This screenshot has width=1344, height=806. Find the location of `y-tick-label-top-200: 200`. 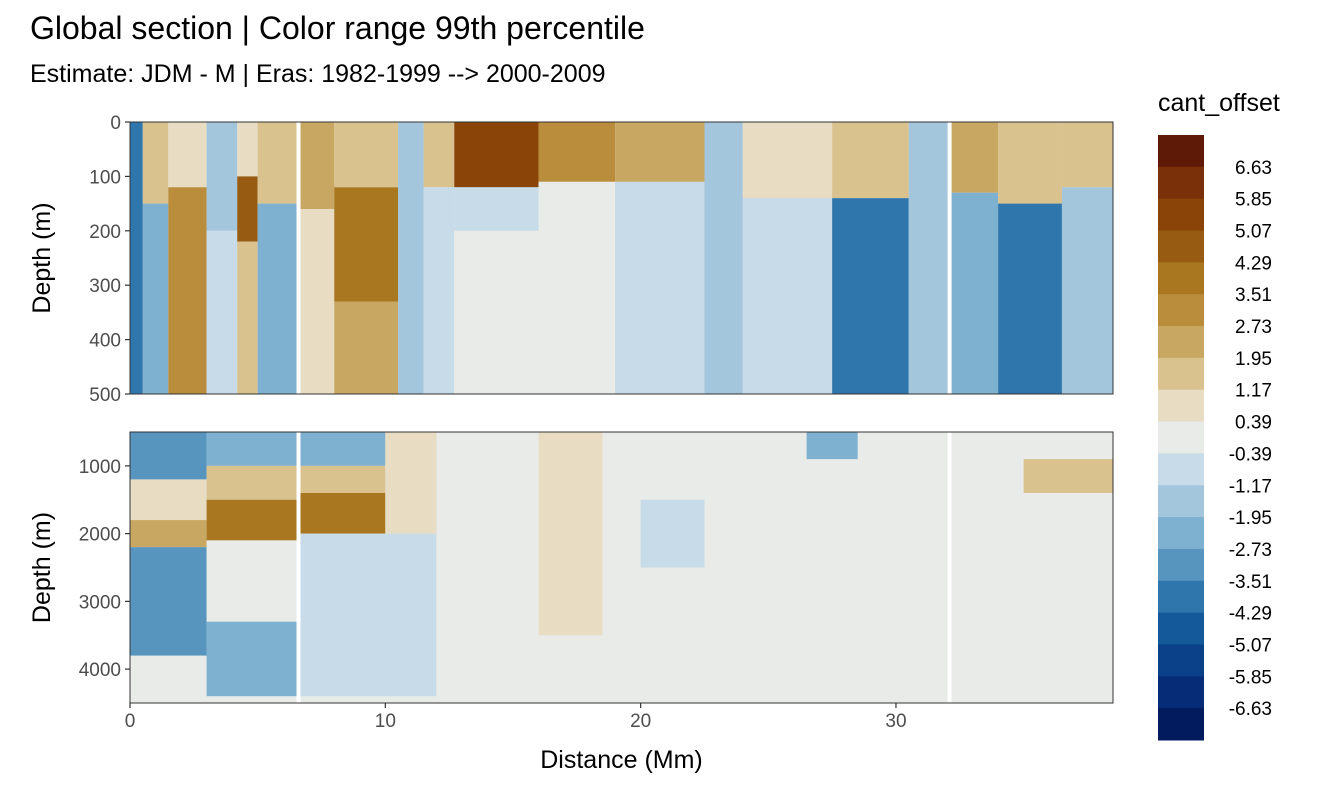

y-tick-label-top-200: 200 is located at coordinates (105, 232).